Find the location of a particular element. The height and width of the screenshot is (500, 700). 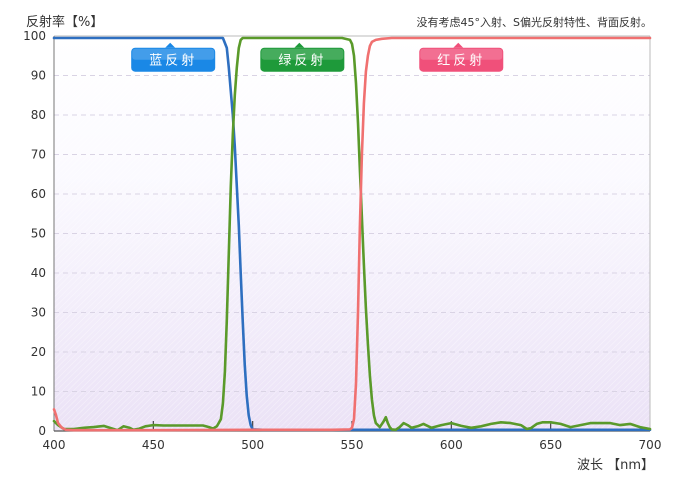

x-tick-label: 600 is located at coordinates (451, 445).